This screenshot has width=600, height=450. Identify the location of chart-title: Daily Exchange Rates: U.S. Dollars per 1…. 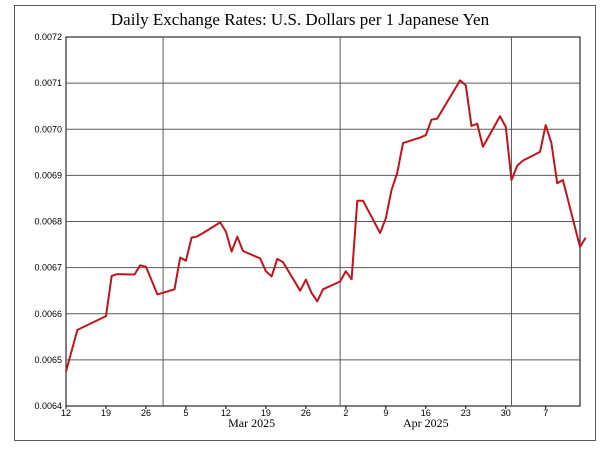
(300, 19).